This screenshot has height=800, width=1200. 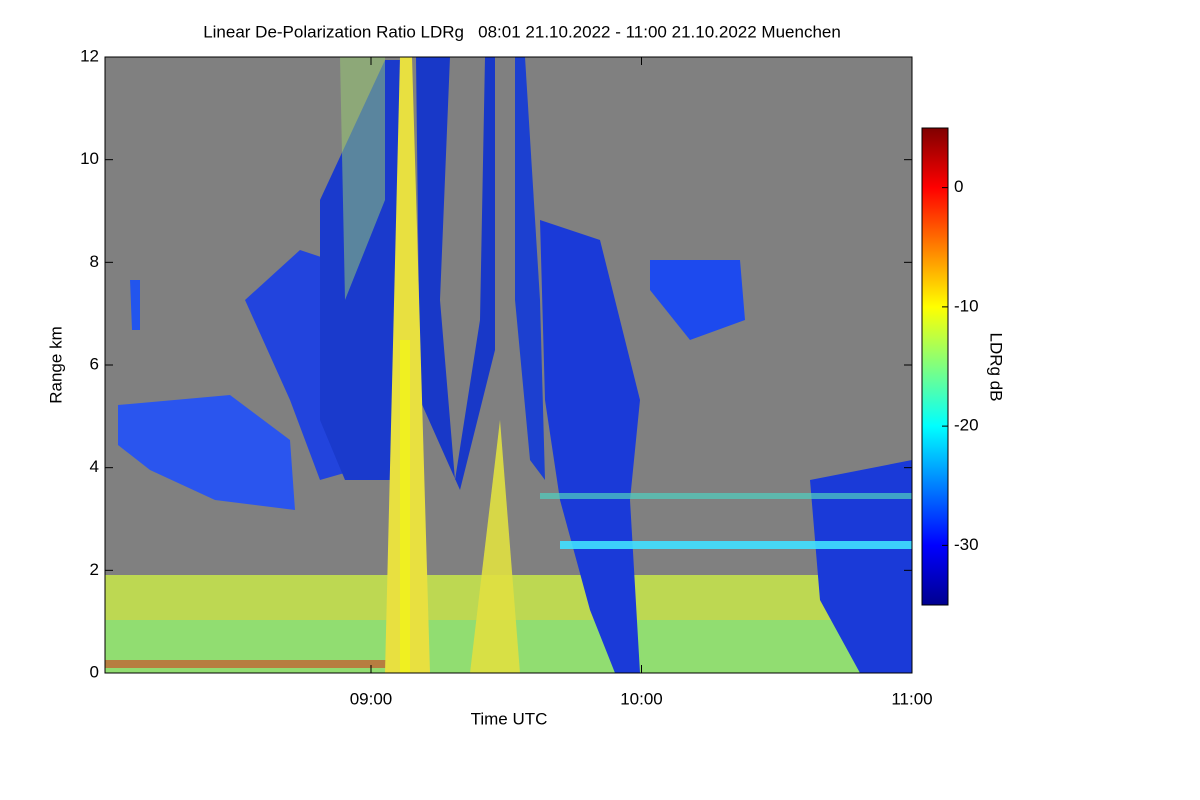 I want to click on colorbar-tick-label: -10, so click(x=966, y=305).